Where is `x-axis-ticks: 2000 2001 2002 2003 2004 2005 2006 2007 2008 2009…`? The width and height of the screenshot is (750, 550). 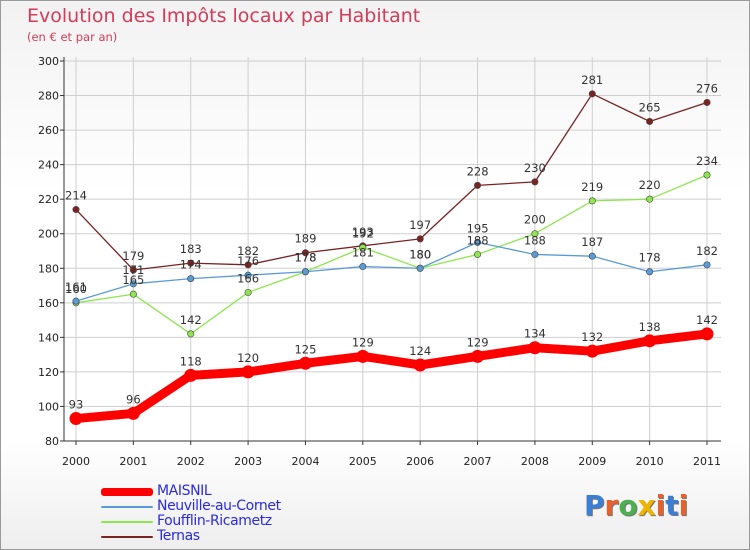 x-axis-ticks: 2000 2001 2002 2003 2004 2005 2006 2007 2008 2009… is located at coordinates (391, 454).